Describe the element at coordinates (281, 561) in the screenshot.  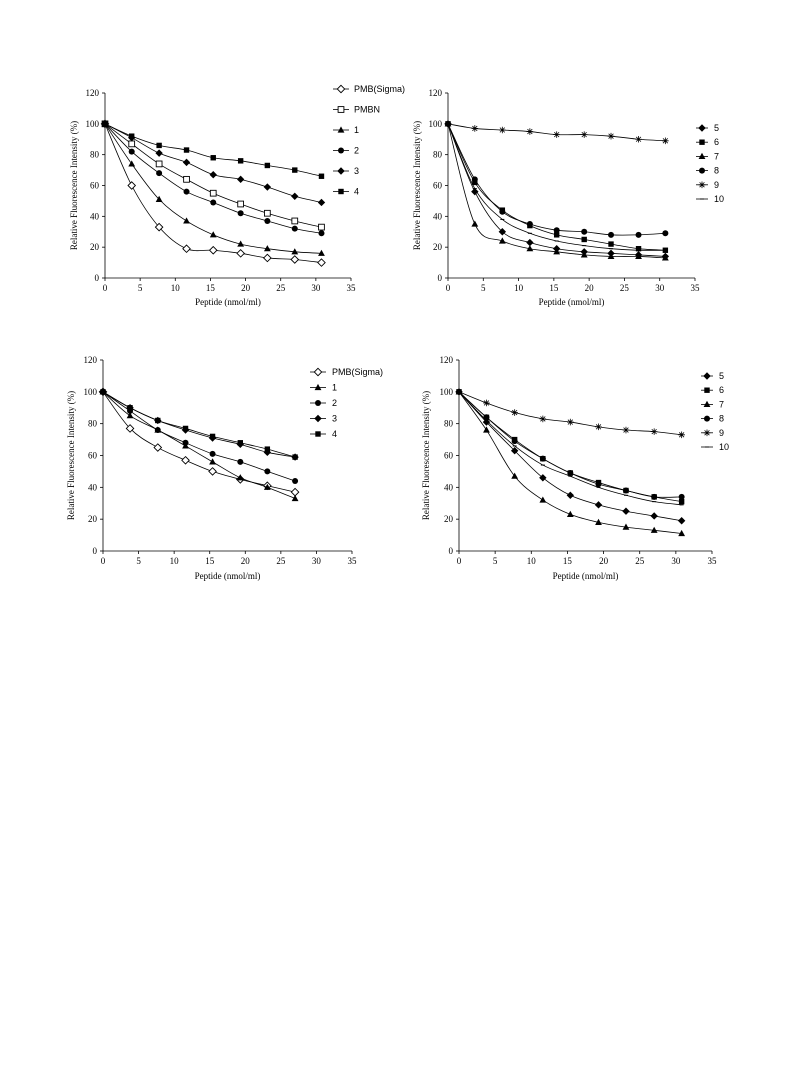
I see `x-tick-label: 25` at that location.